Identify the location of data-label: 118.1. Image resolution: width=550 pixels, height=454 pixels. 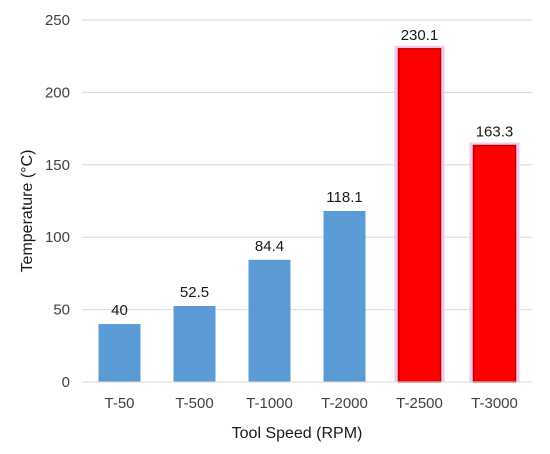
(344, 197).